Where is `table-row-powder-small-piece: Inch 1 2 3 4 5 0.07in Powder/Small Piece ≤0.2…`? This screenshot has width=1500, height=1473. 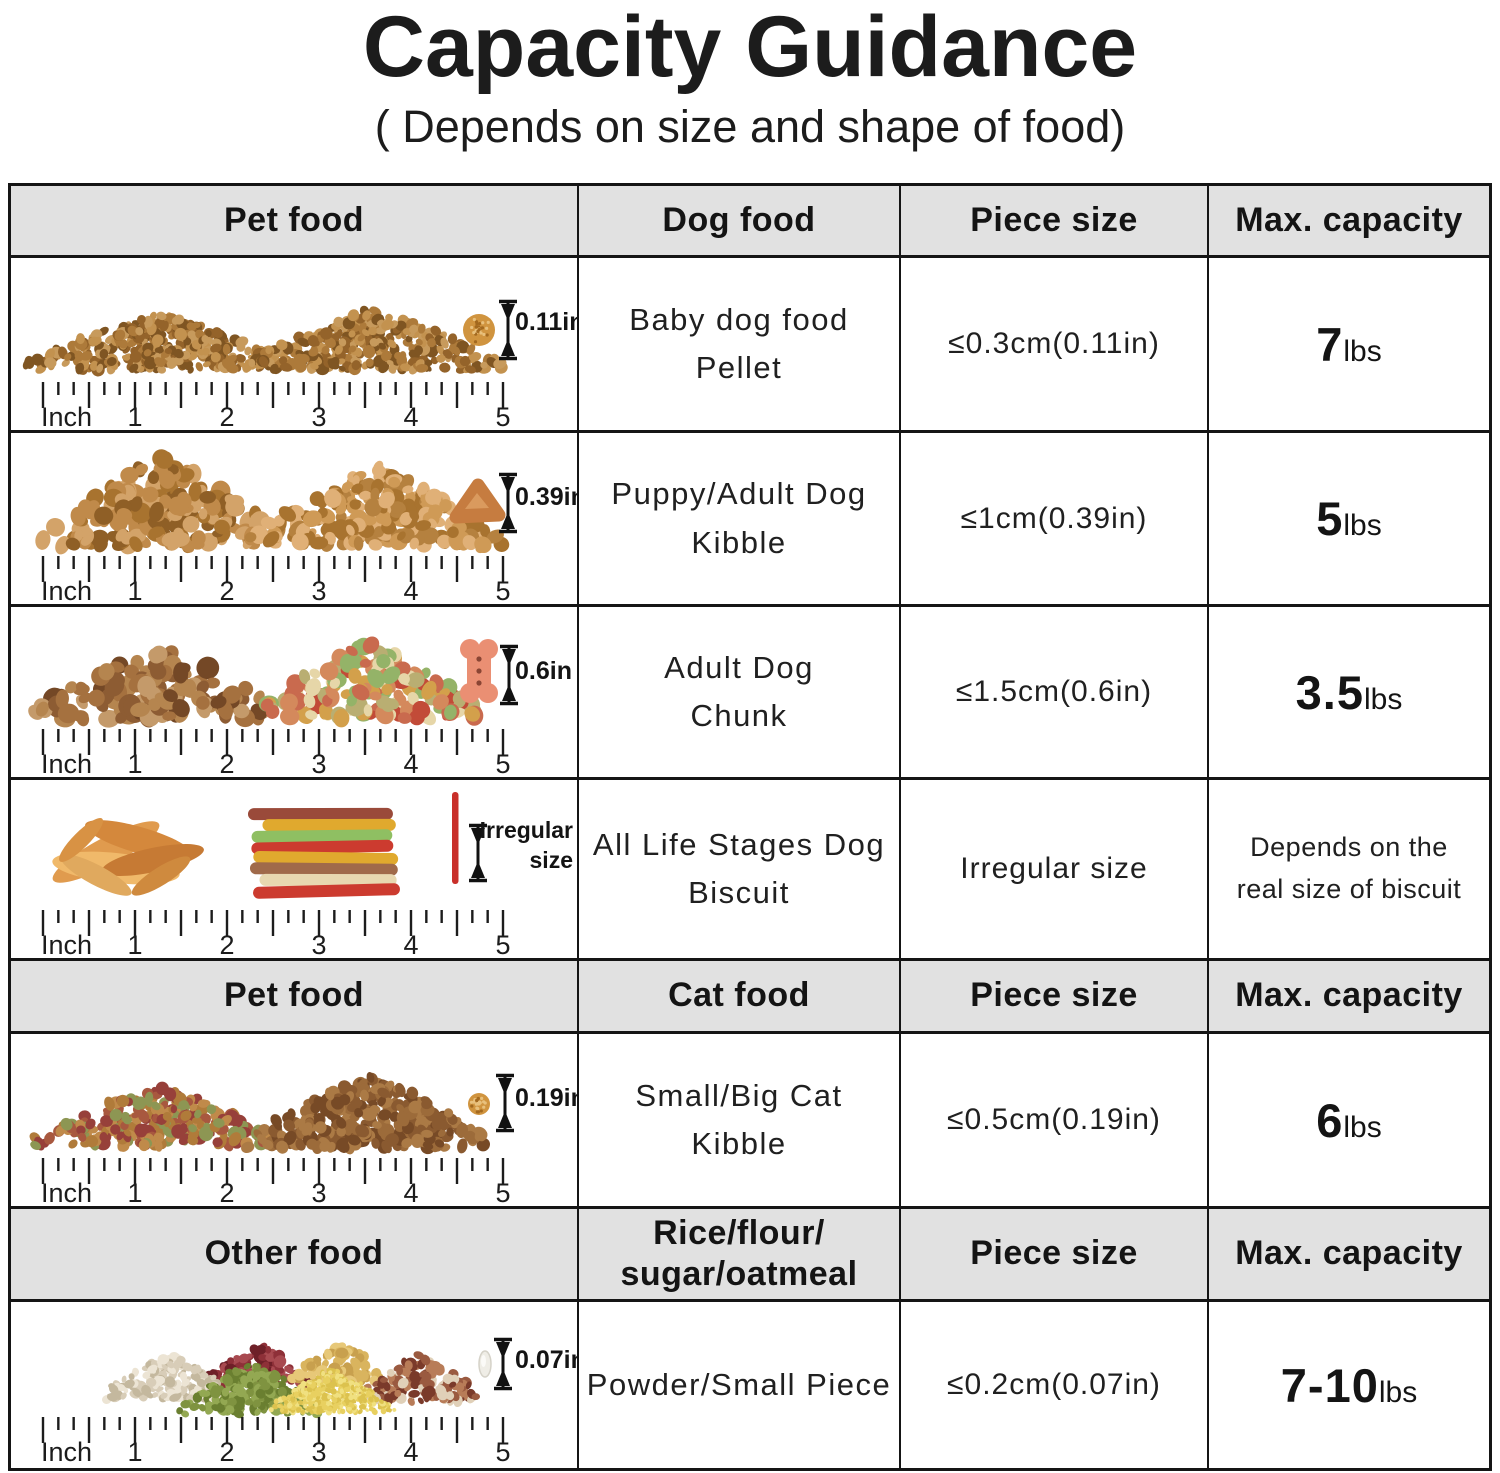
table-row-powder-small-piece: Inch 1 2 3 4 5 0.07in Powder/Small Piece ≤0.2… is located at coordinates (750, 1385).